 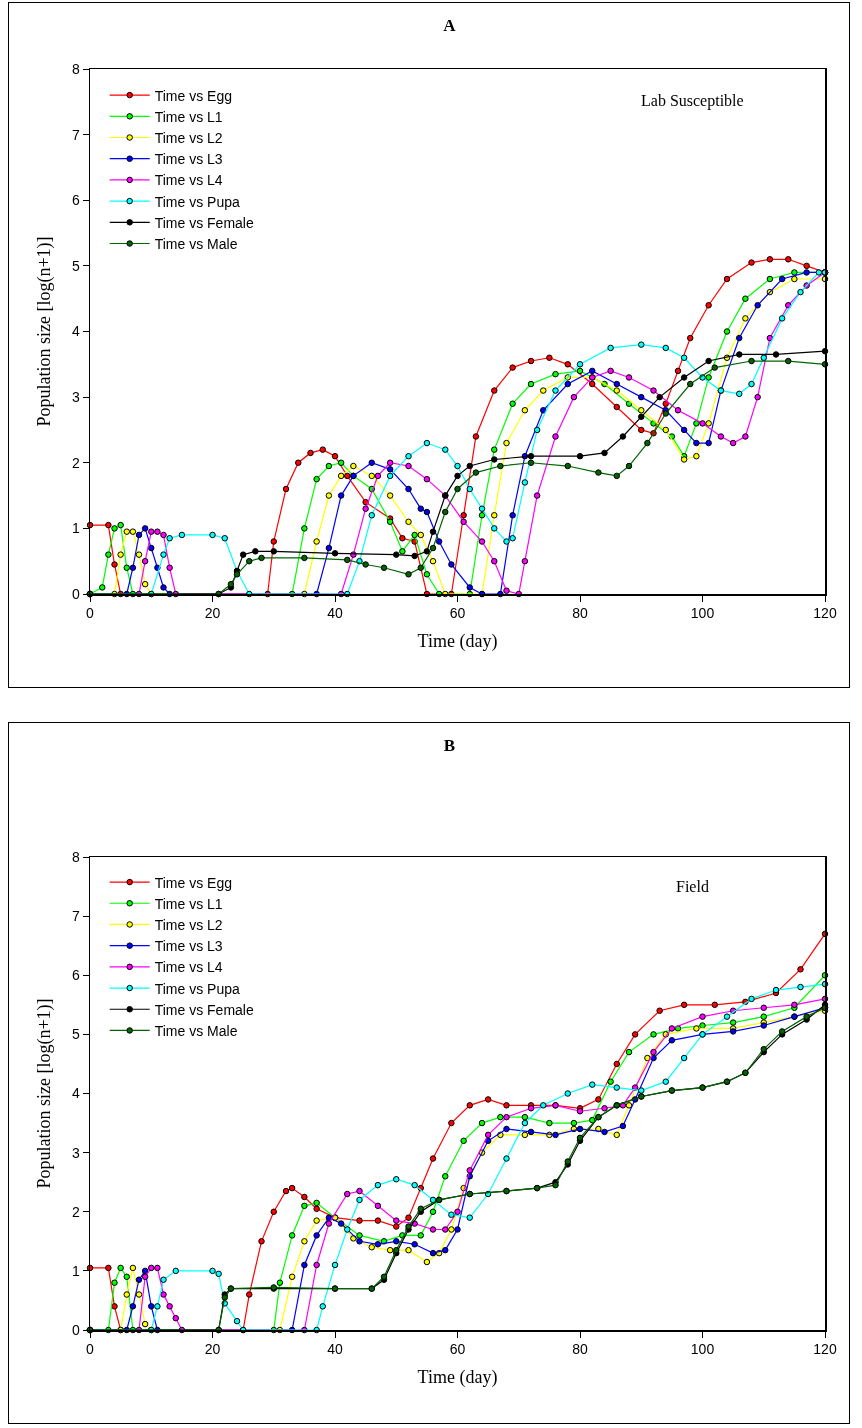 I want to click on y-axis-title: Population size [log(n+1)], so click(x=45, y=1093).